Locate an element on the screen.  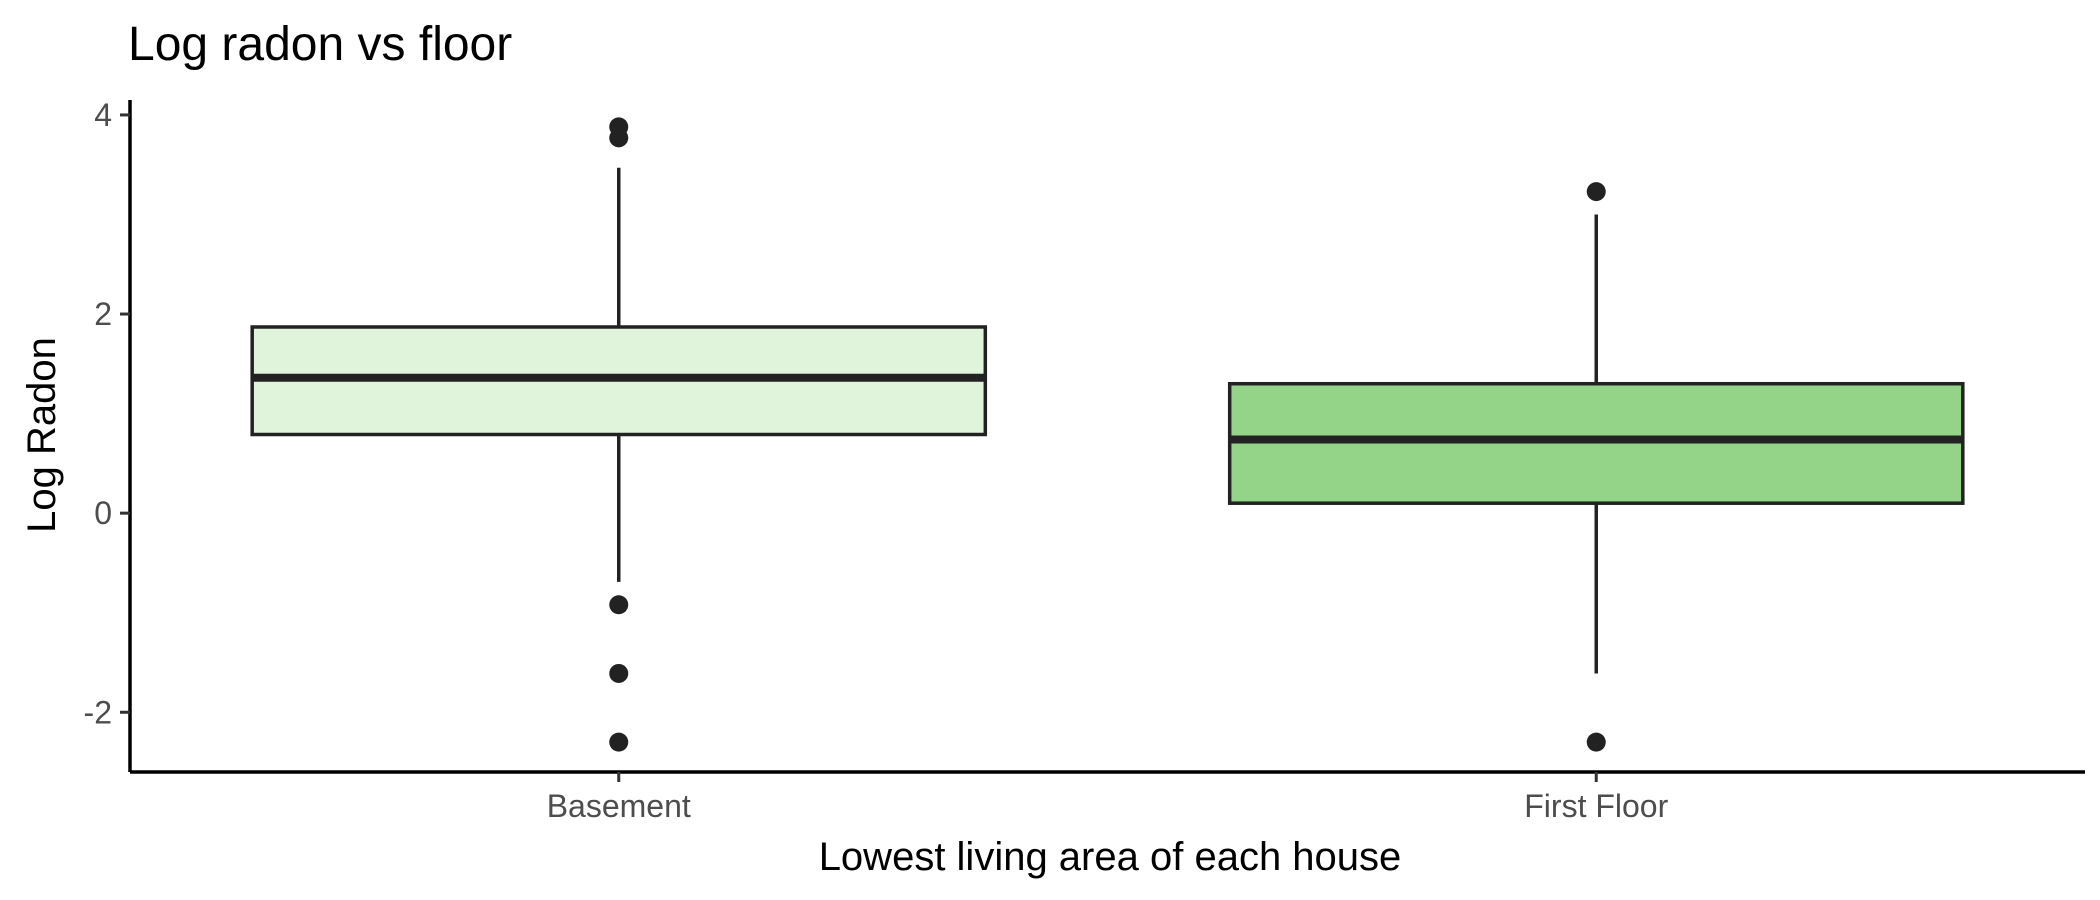
y-tick-label: -2 is located at coordinates (98, 712).